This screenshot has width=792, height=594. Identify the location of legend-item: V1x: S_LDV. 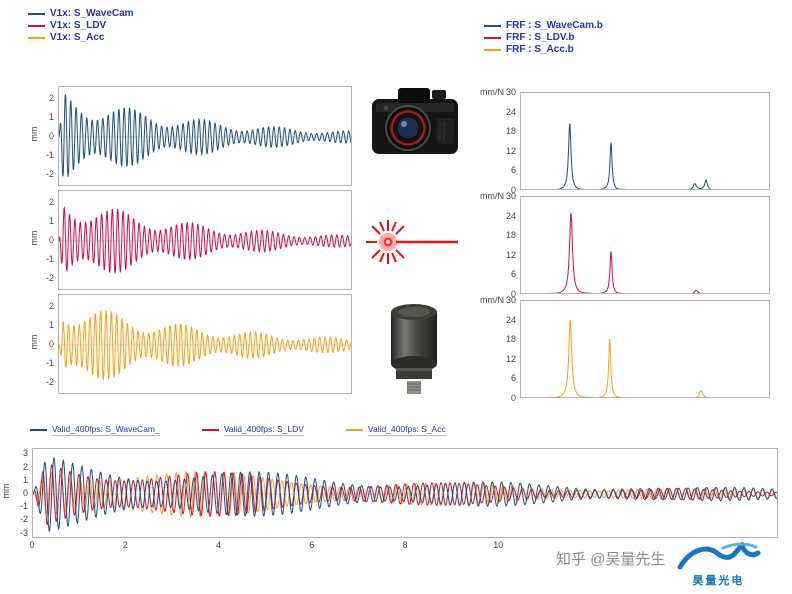
(81, 25).